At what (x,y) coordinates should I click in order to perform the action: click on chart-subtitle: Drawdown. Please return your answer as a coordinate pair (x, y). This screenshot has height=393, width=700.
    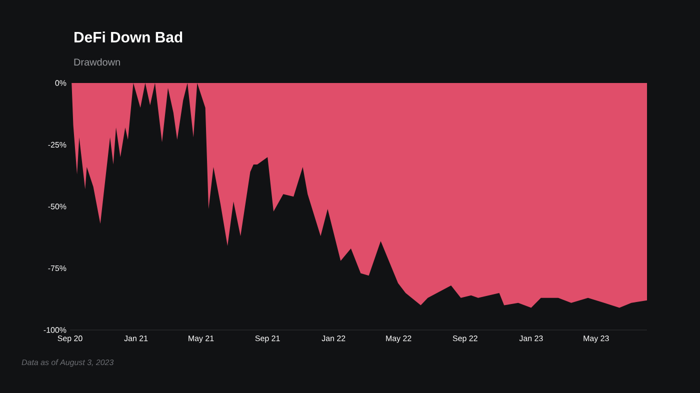
    Looking at the image, I should click on (97, 62).